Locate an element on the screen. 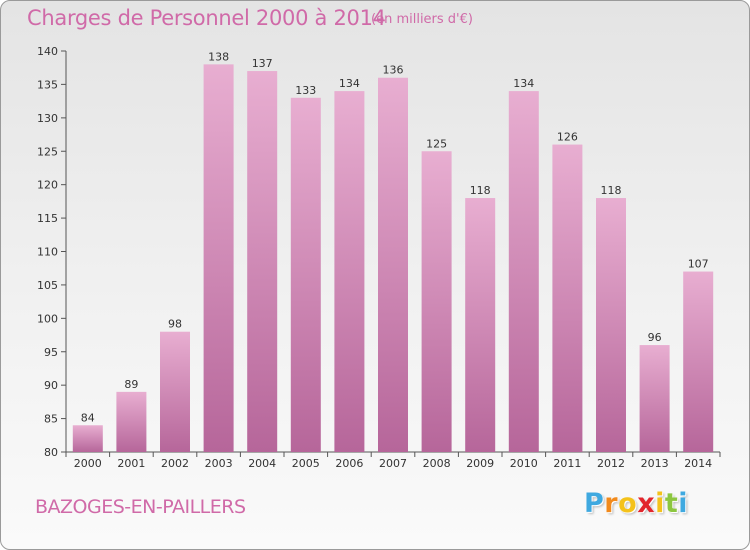 Image resolution: width=750 pixels, height=550 pixels. y-tick-label: 105 is located at coordinates (47, 285).